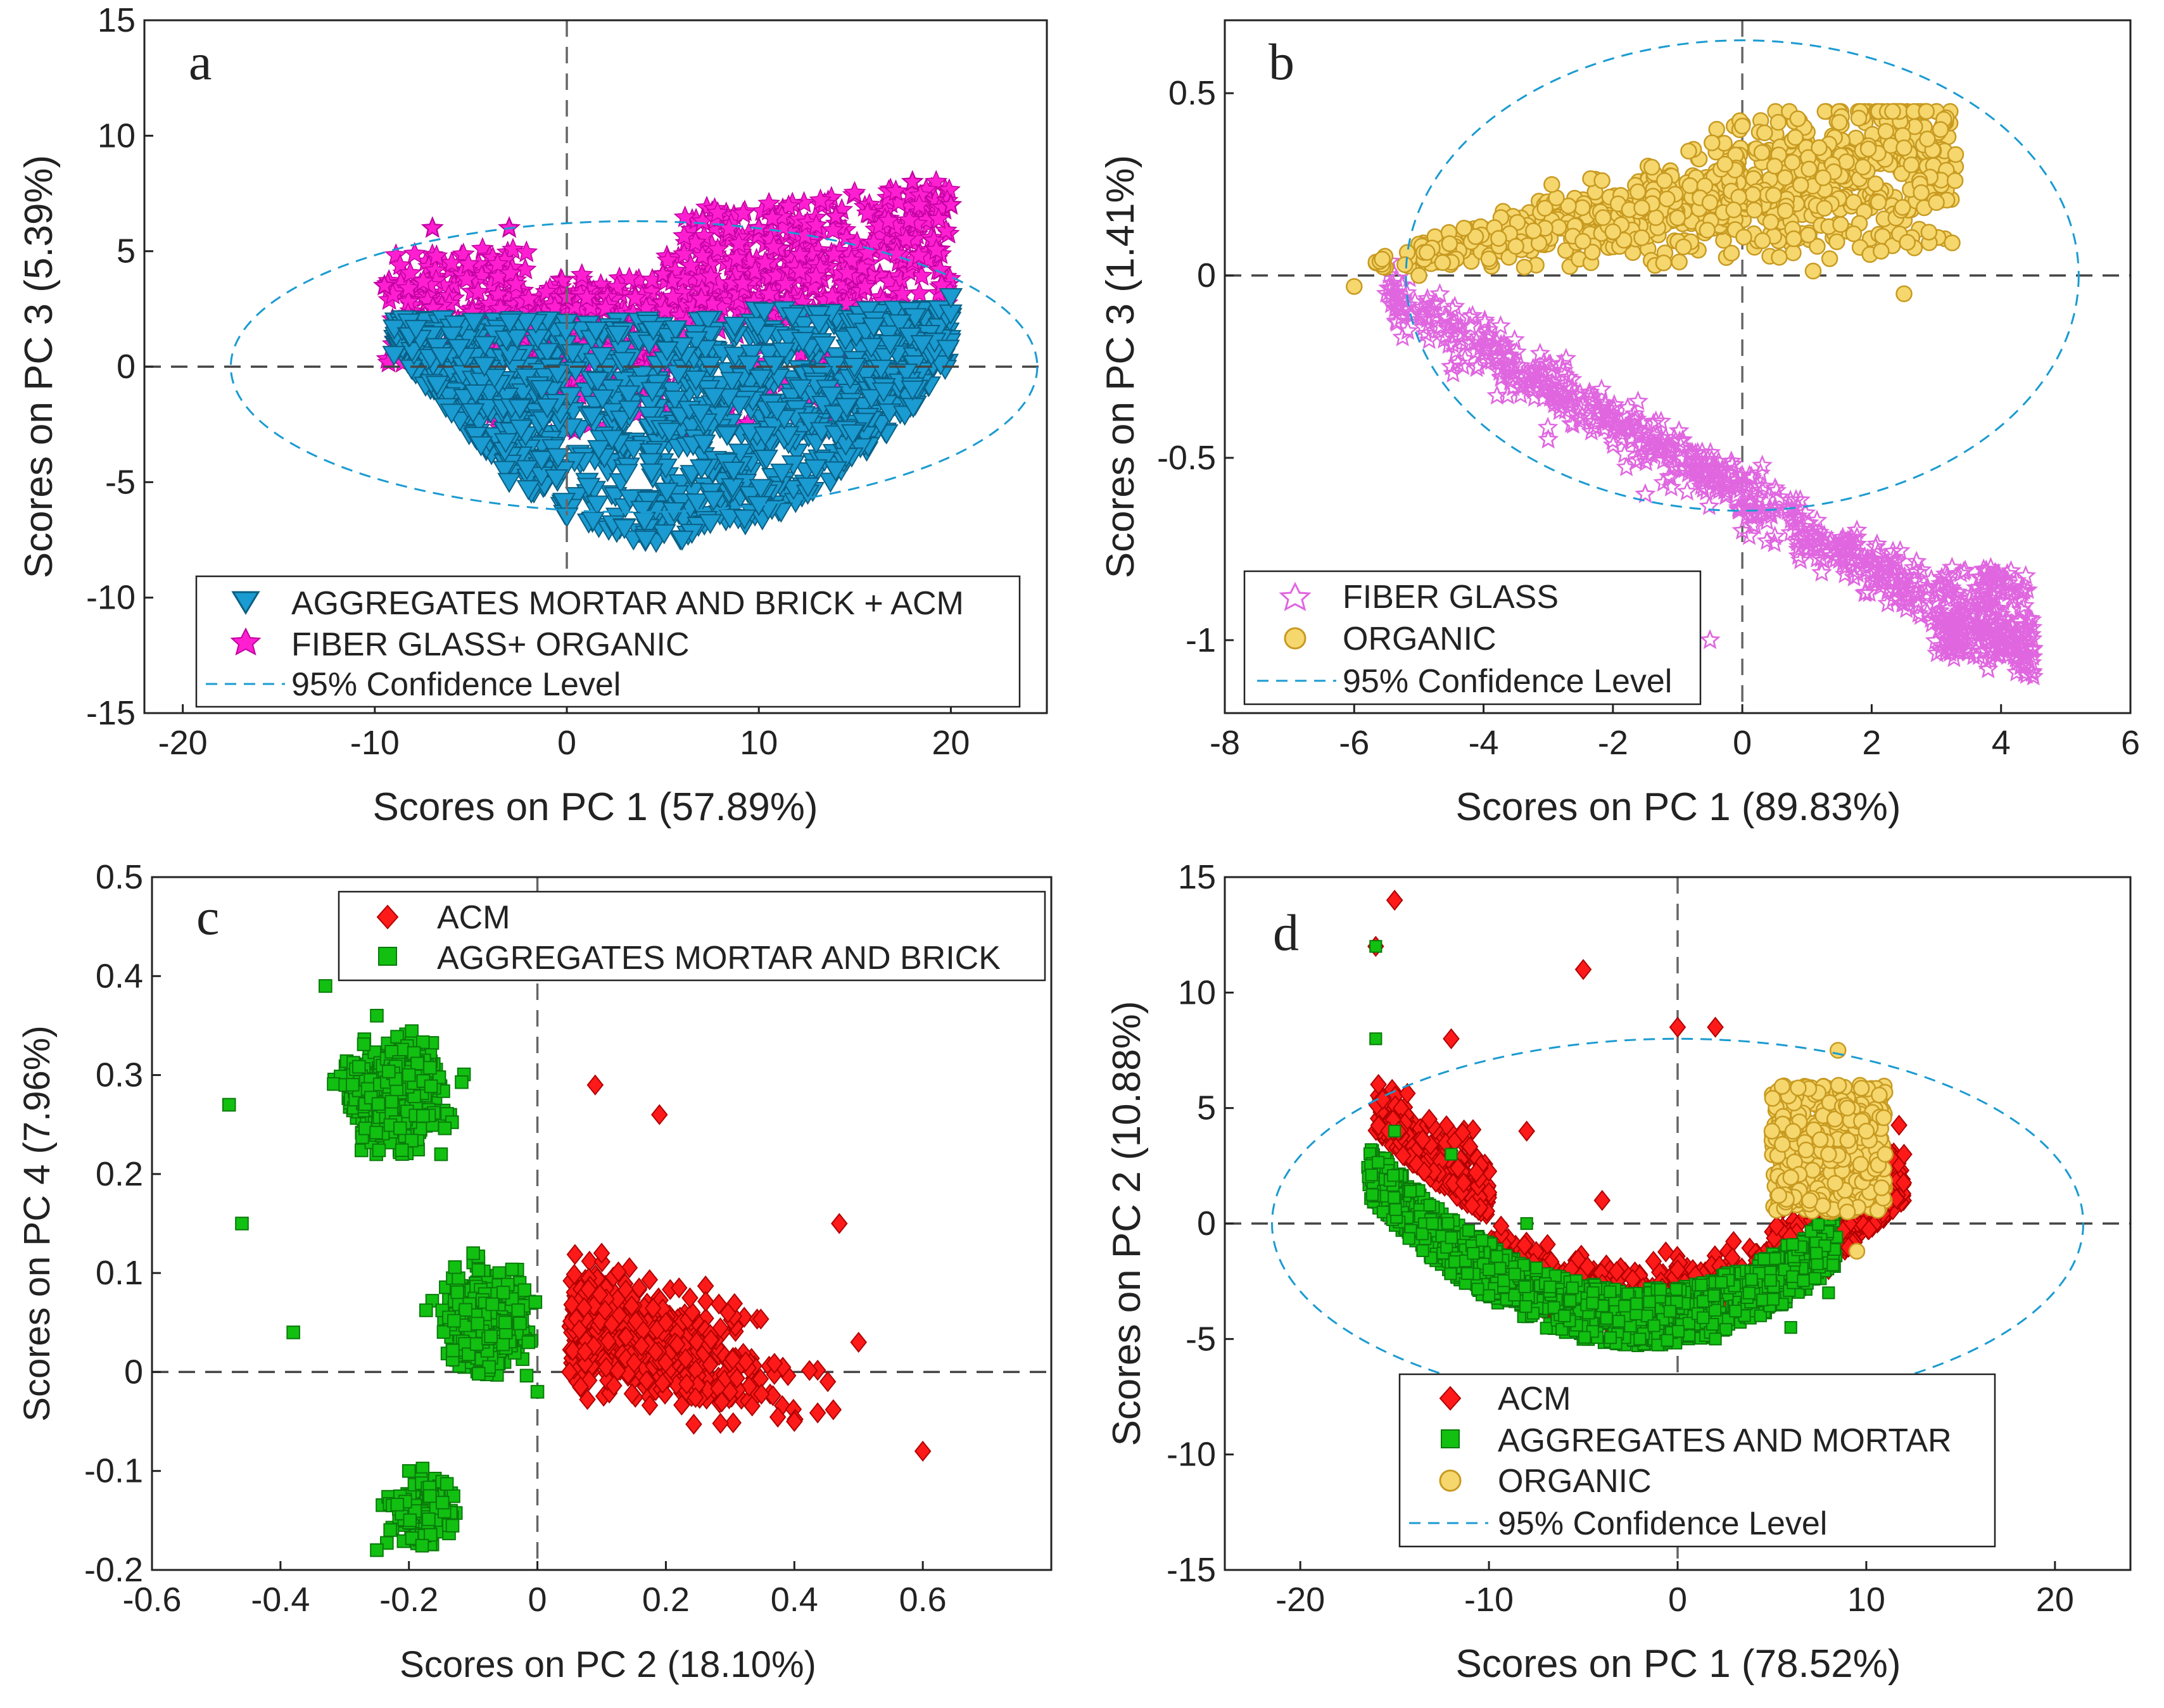 This screenshot has width=2164, height=1708. Describe the element at coordinates (634, 367) in the screenshot. I see `confidence-ellipse` at that location.